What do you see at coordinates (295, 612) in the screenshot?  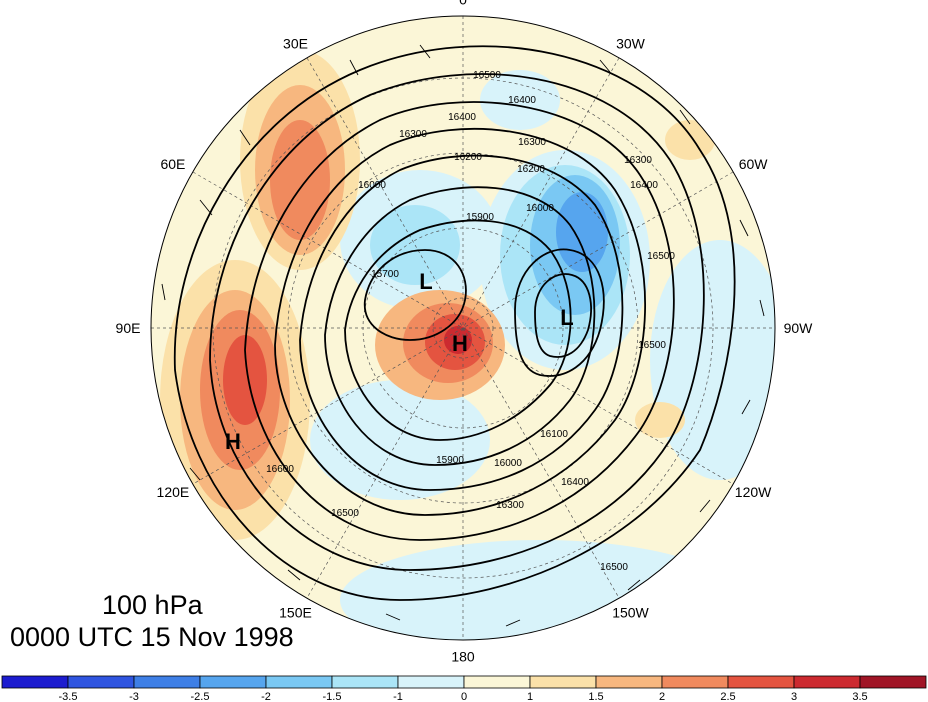 I see `lon-label-150e: 150E` at bounding box center [295, 612].